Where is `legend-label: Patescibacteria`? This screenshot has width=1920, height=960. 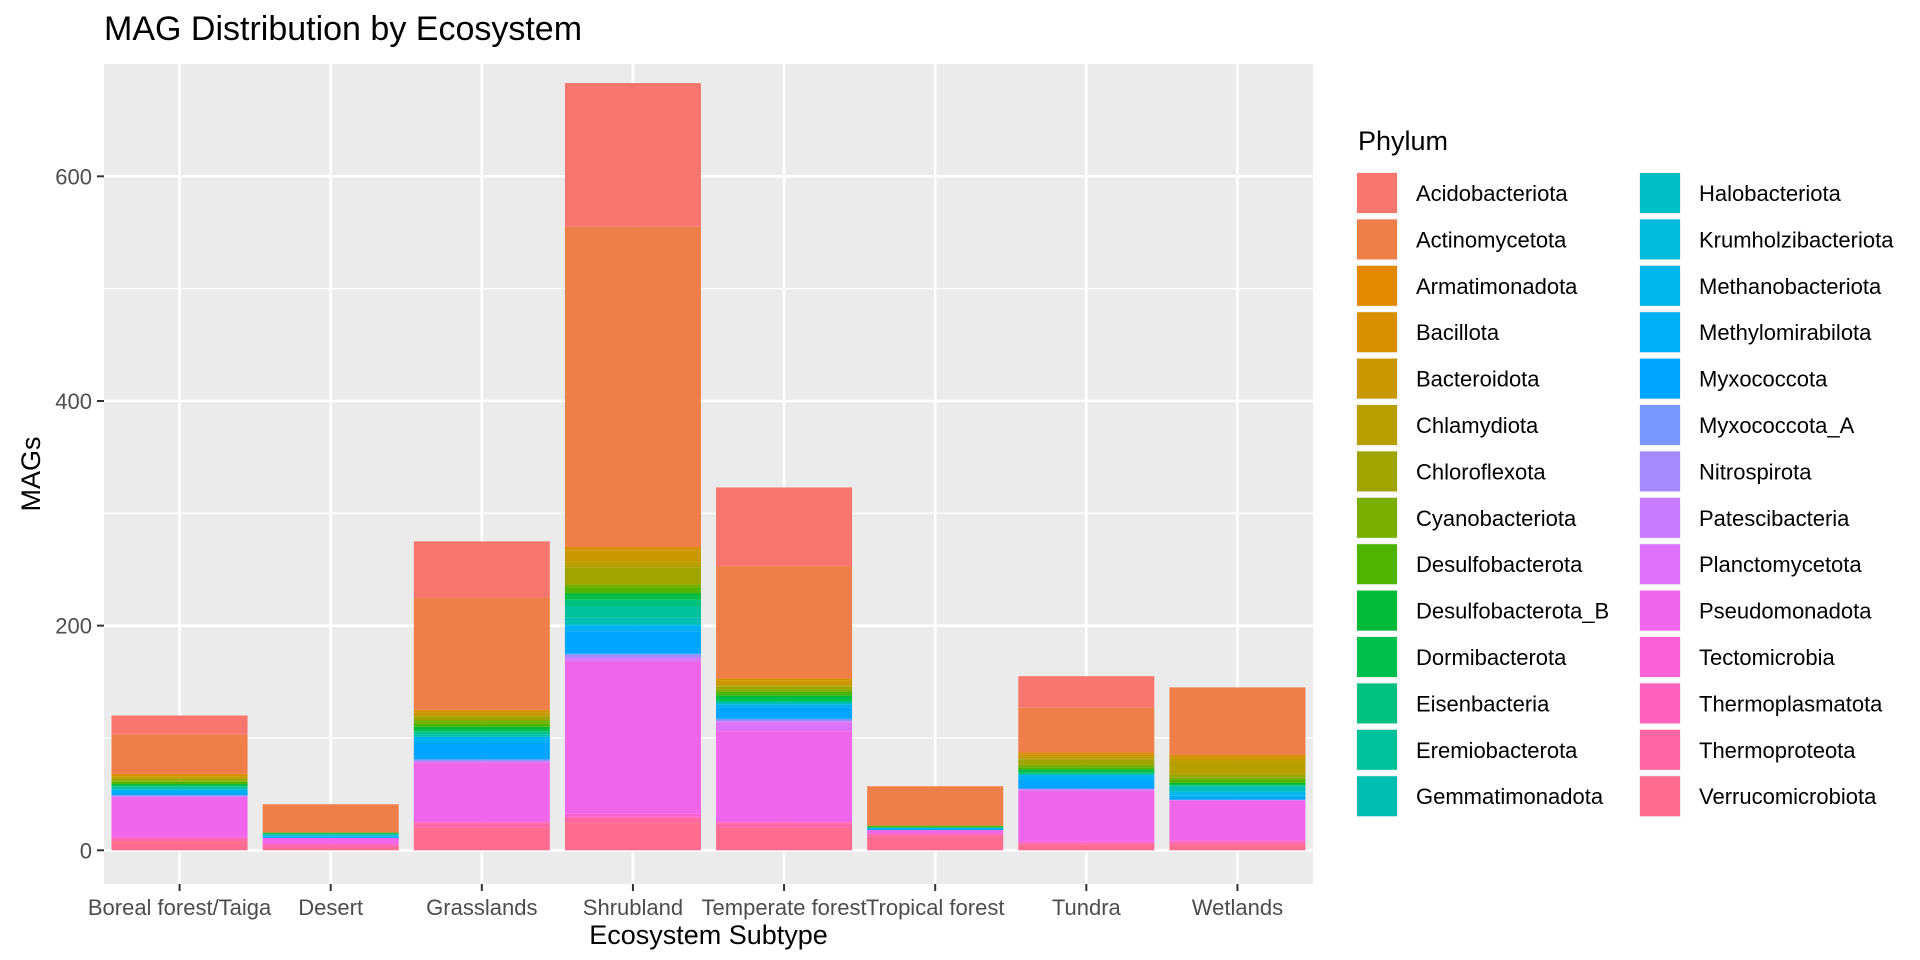 legend-label: Patescibacteria is located at coordinates (1774, 518).